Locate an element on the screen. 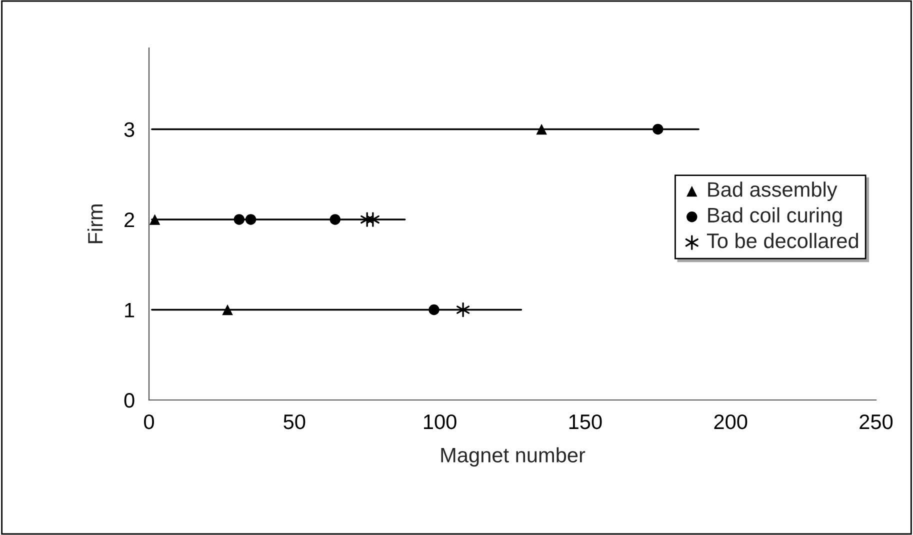 This screenshot has height=535, width=913. x-axis-title: Magnet number is located at coordinates (513, 457).